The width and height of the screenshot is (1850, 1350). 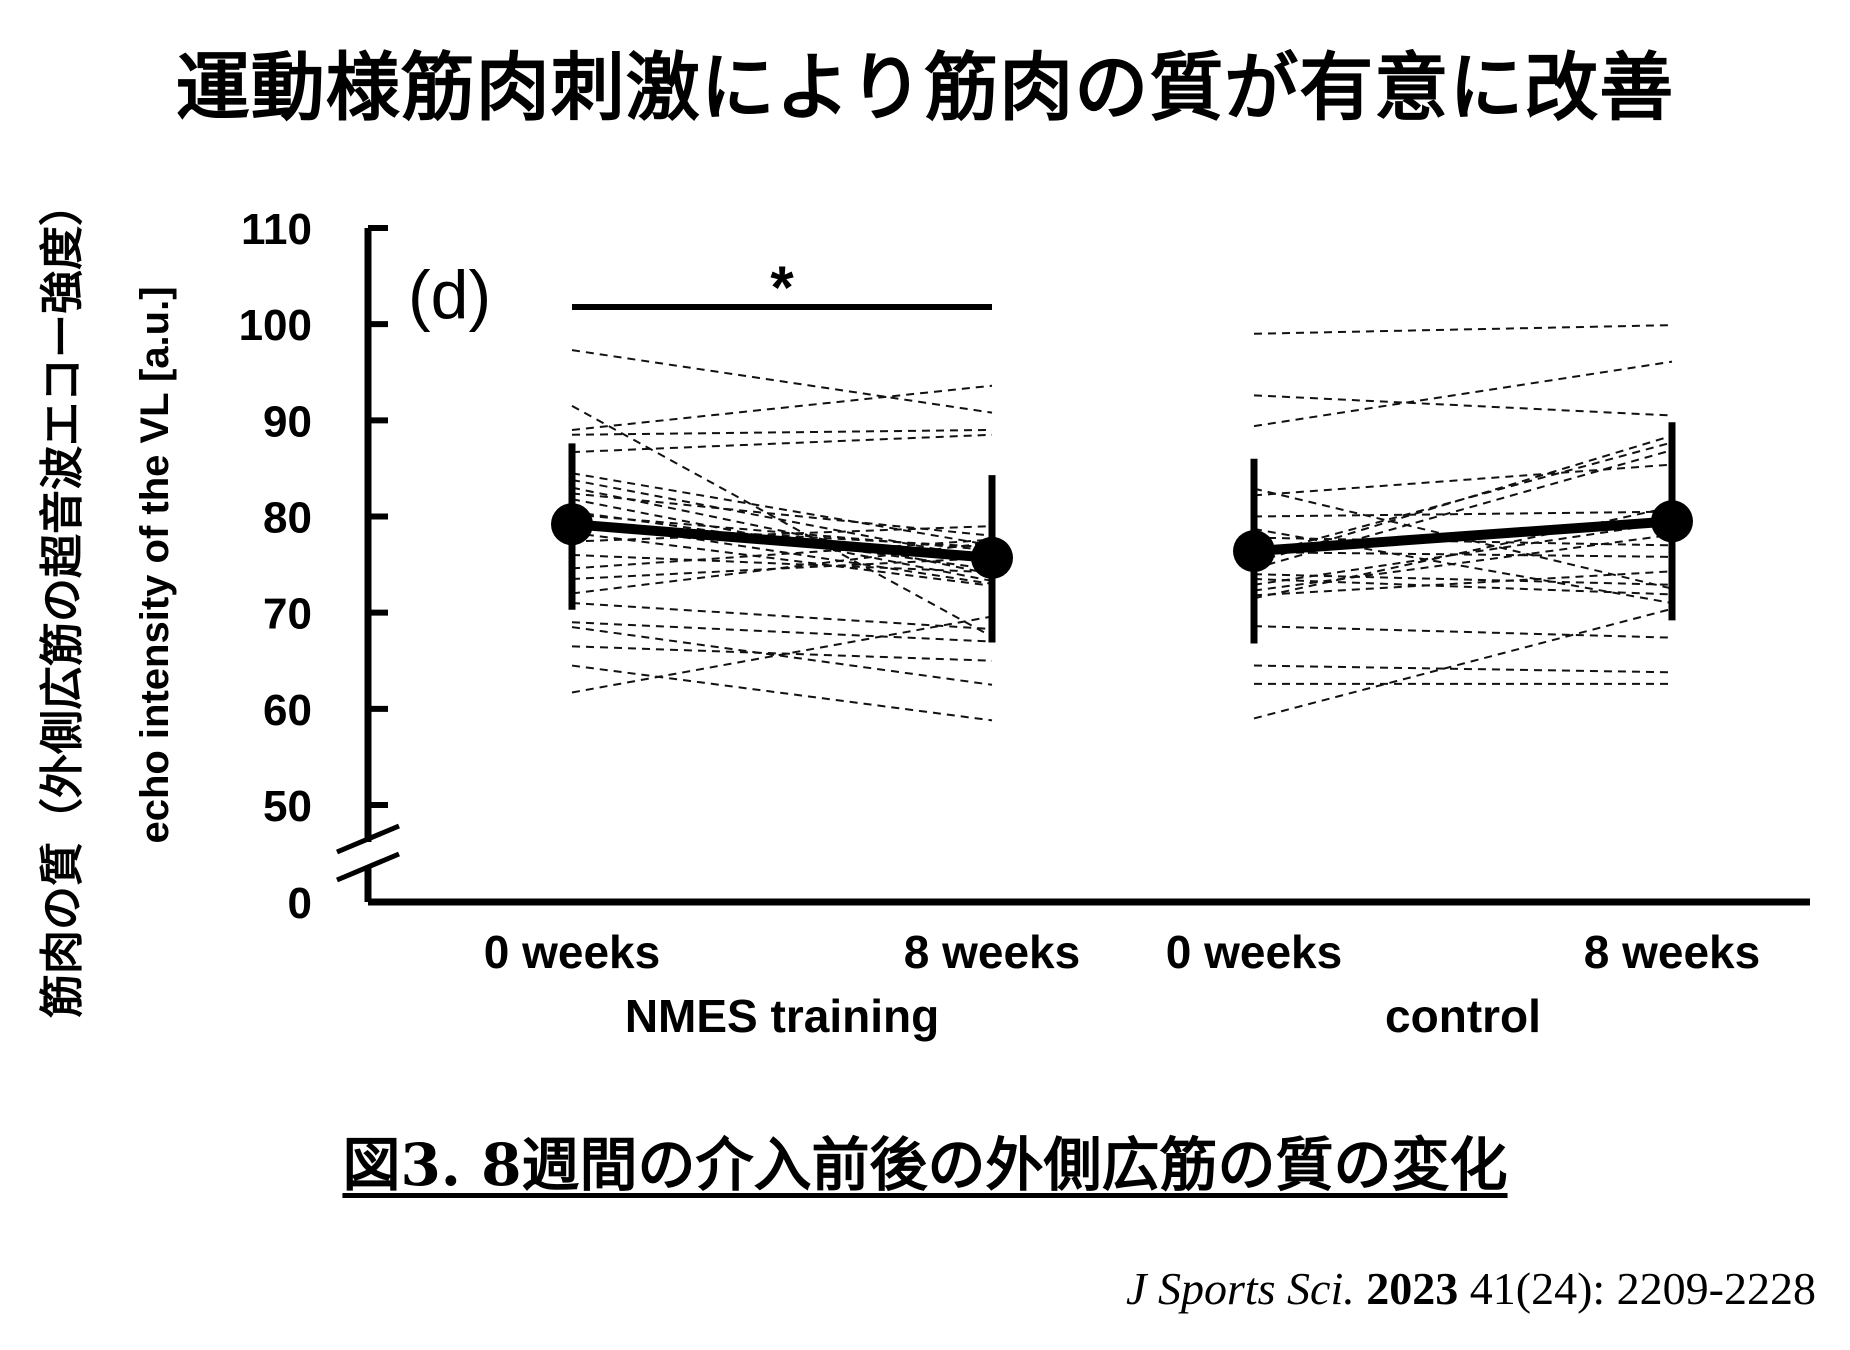 I want to click on citation: J Sports Sci. 2023 41(24): 2209-2228, so click(x=1471, y=1288).